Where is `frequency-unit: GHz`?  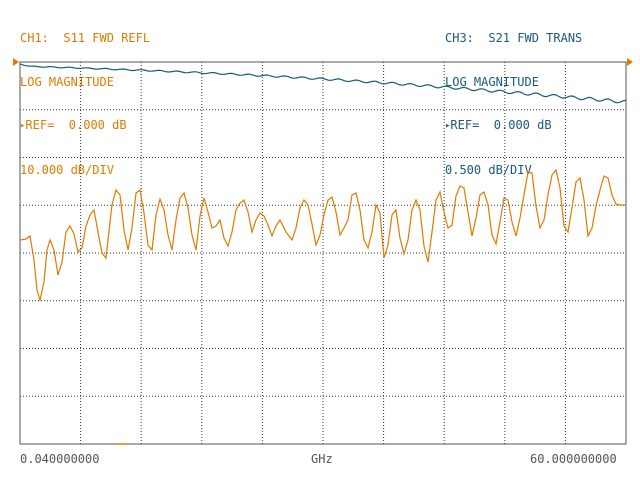 frequency-unit: GHz is located at coordinates (322, 459).